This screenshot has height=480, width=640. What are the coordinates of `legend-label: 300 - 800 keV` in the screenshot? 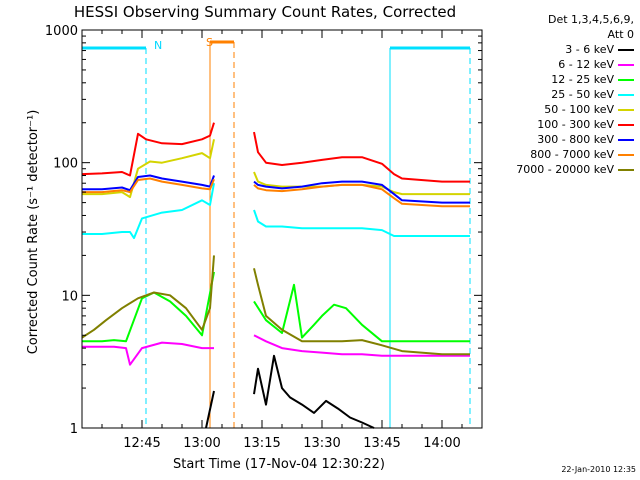 It's located at (575, 139).